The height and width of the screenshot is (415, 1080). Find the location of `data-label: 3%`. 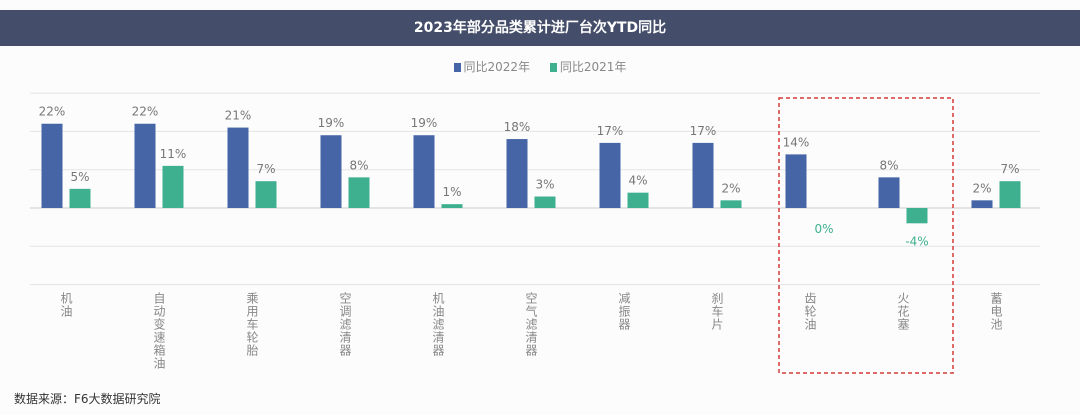

data-label: 3% is located at coordinates (544, 185).